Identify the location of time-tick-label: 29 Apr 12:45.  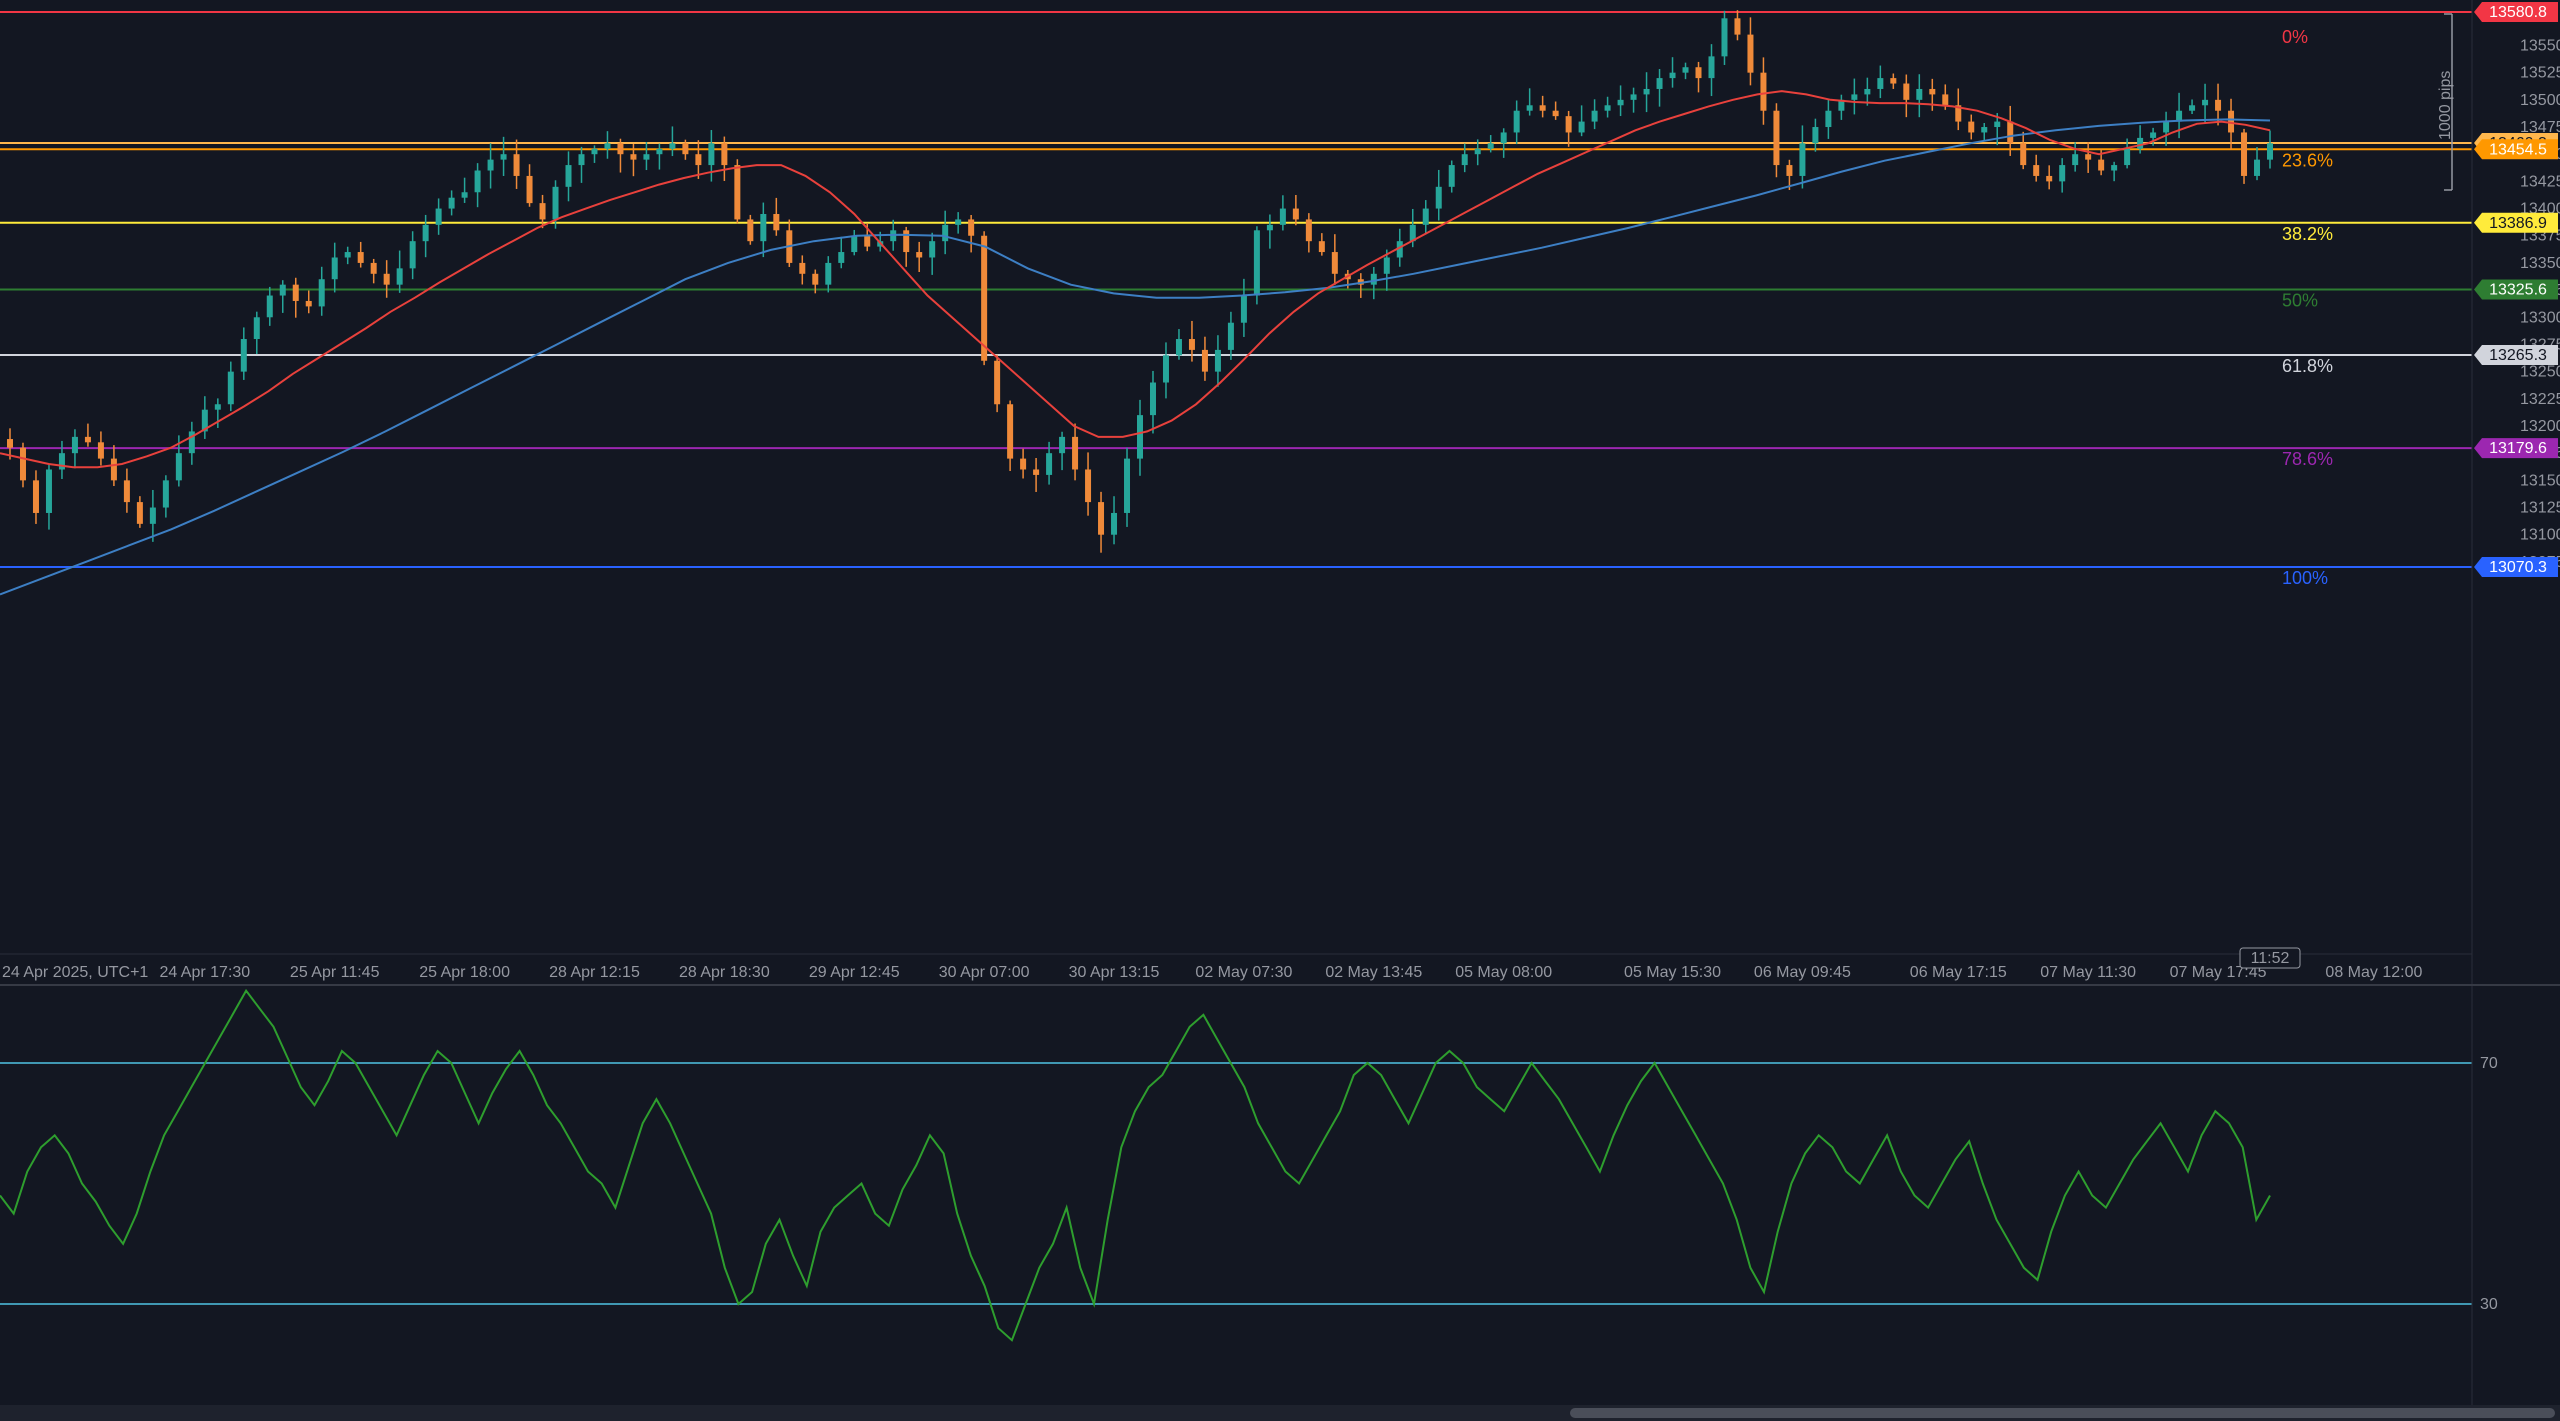
(854, 972).